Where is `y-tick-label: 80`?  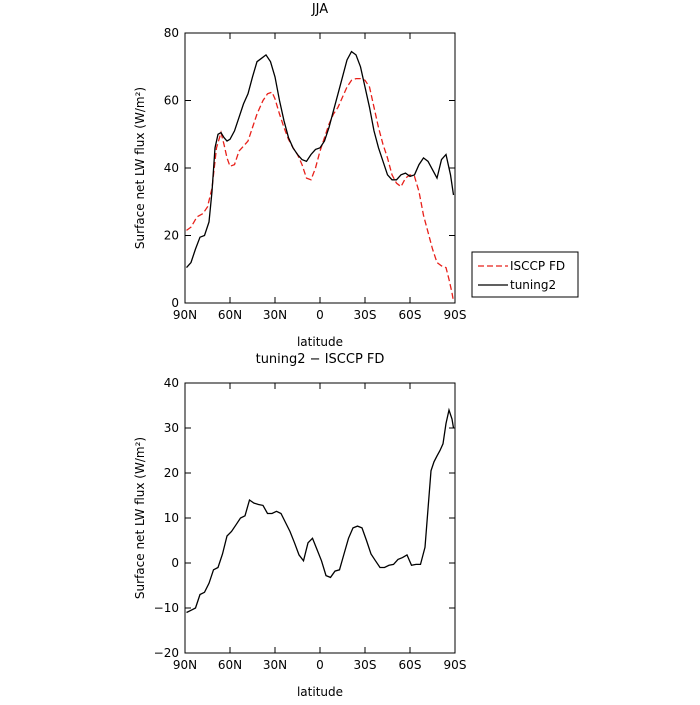 y-tick-label: 80 is located at coordinates (171, 33).